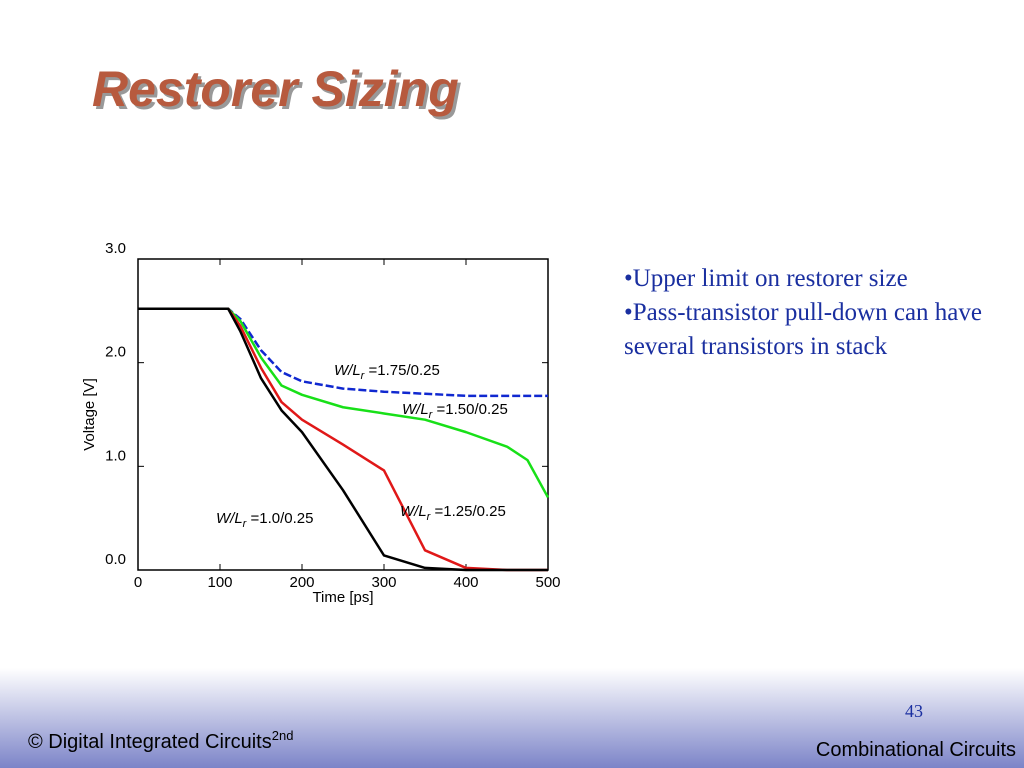 The image size is (1024, 768). What do you see at coordinates (301, 582) in the screenshot?
I see `x-tick-label: 200` at bounding box center [301, 582].